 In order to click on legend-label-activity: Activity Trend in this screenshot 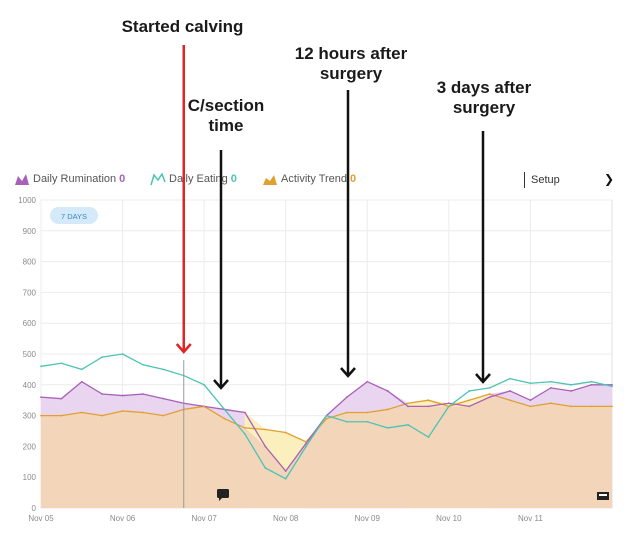, I will do `click(314, 179)`.